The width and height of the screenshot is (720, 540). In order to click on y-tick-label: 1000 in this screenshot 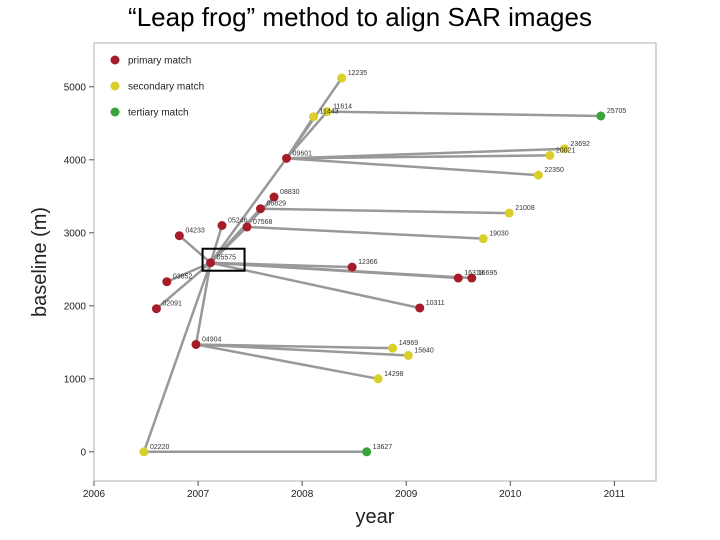, I will do `click(75, 379)`.